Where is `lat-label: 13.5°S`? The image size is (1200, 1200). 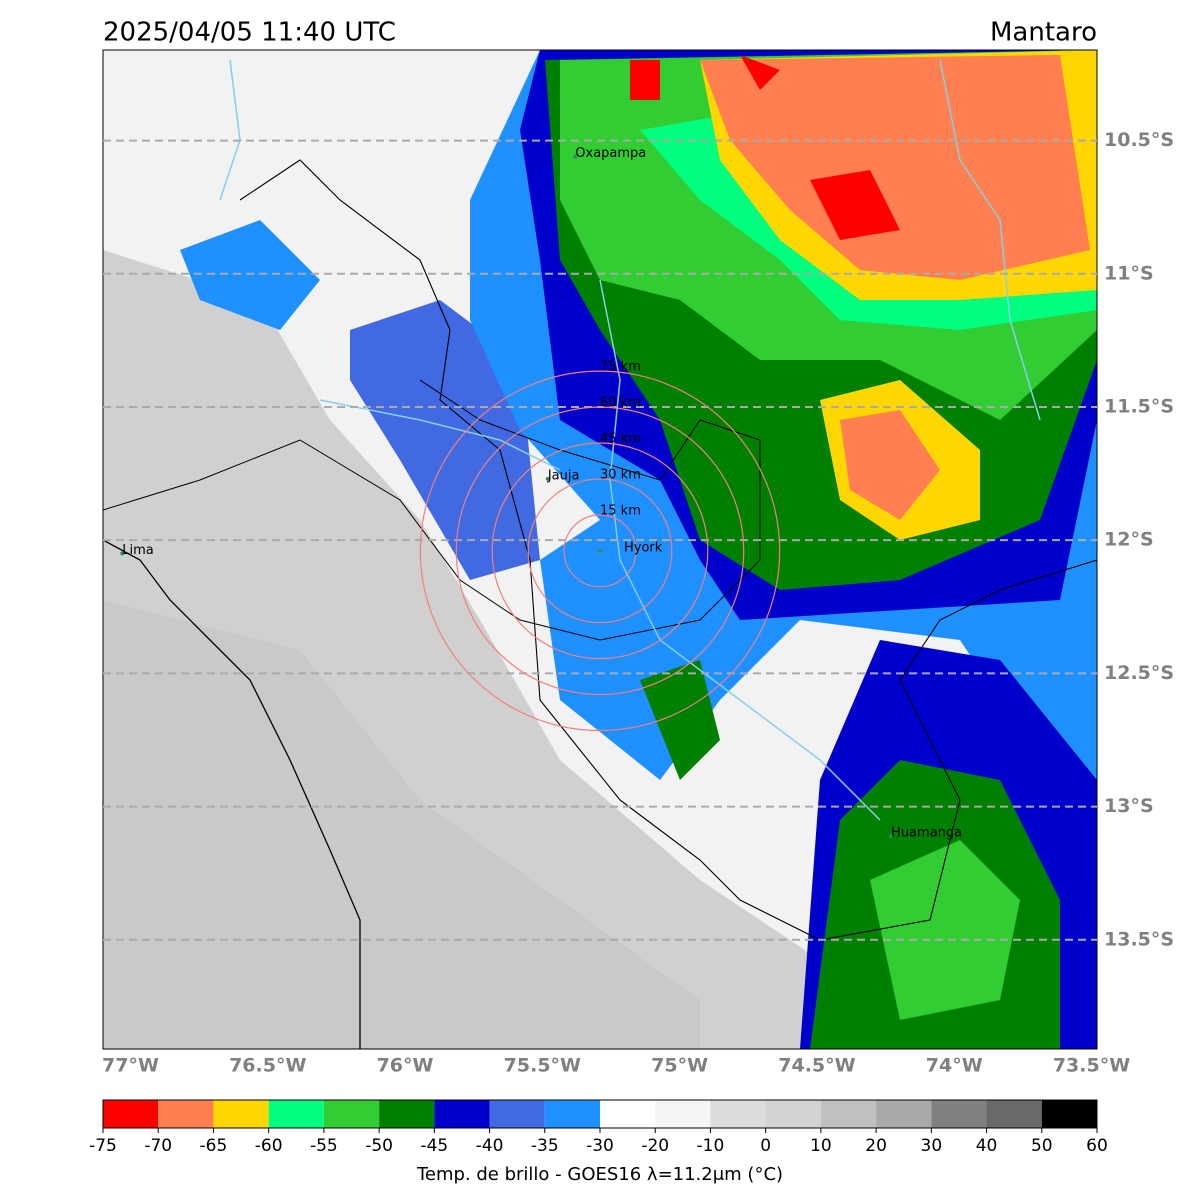
lat-label: 13.5°S is located at coordinates (1139, 939).